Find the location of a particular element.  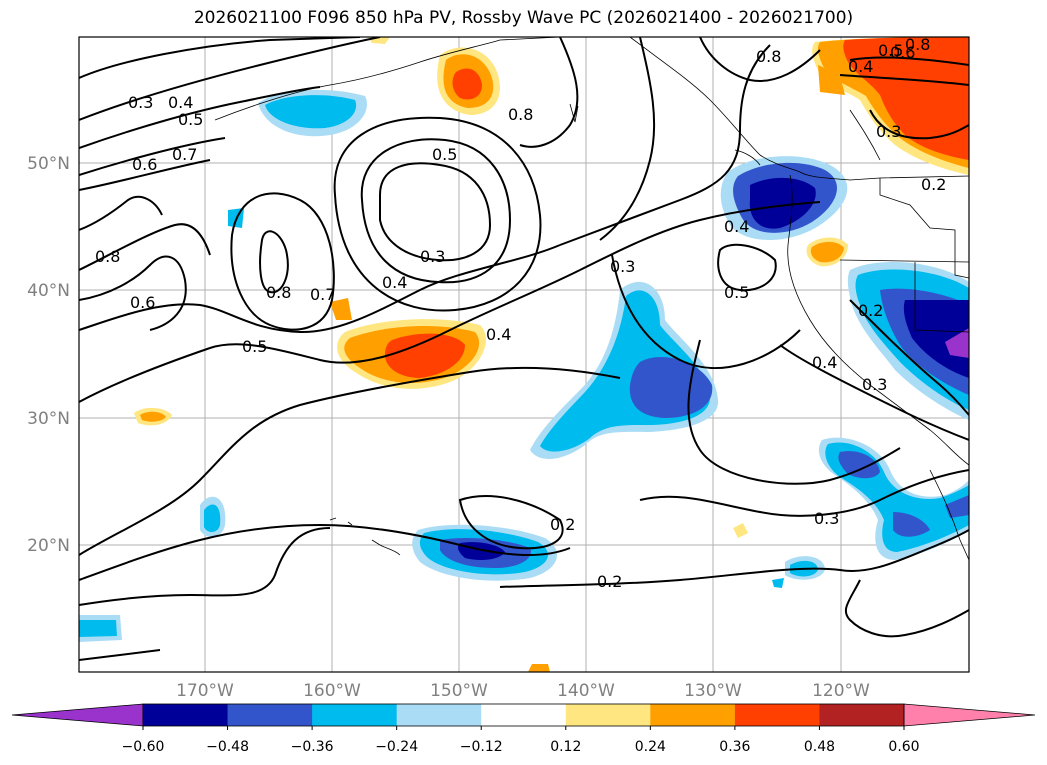

lon-label: 150°W is located at coordinates (459, 691).